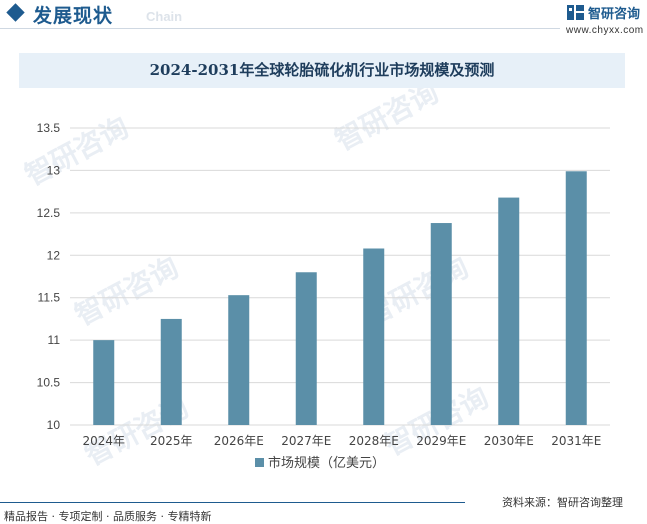  What do you see at coordinates (108, 516) in the screenshot?
I see `footer-tagline: 精品报告 · 专项定制 · 品质服务 · 专精特新` at bounding box center [108, 516].